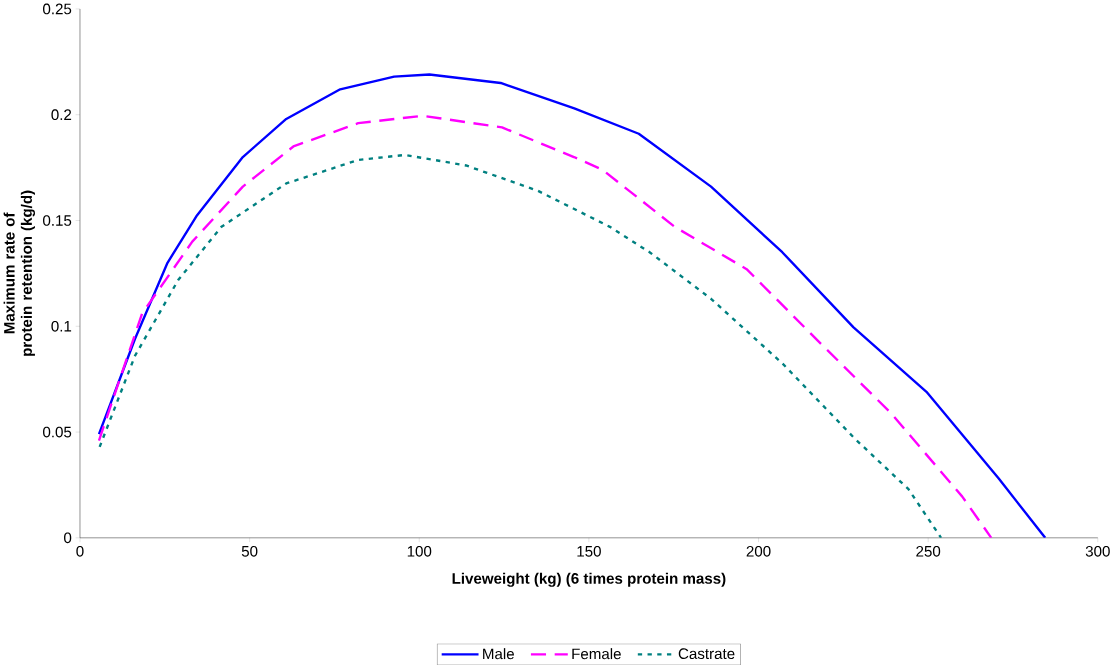 This screenshot has height=665, width=1114. What do you see at coordinates (61, 326) in the screenshot?
I see `y-tick-label: 0.1` at bounding box center [61, 326].